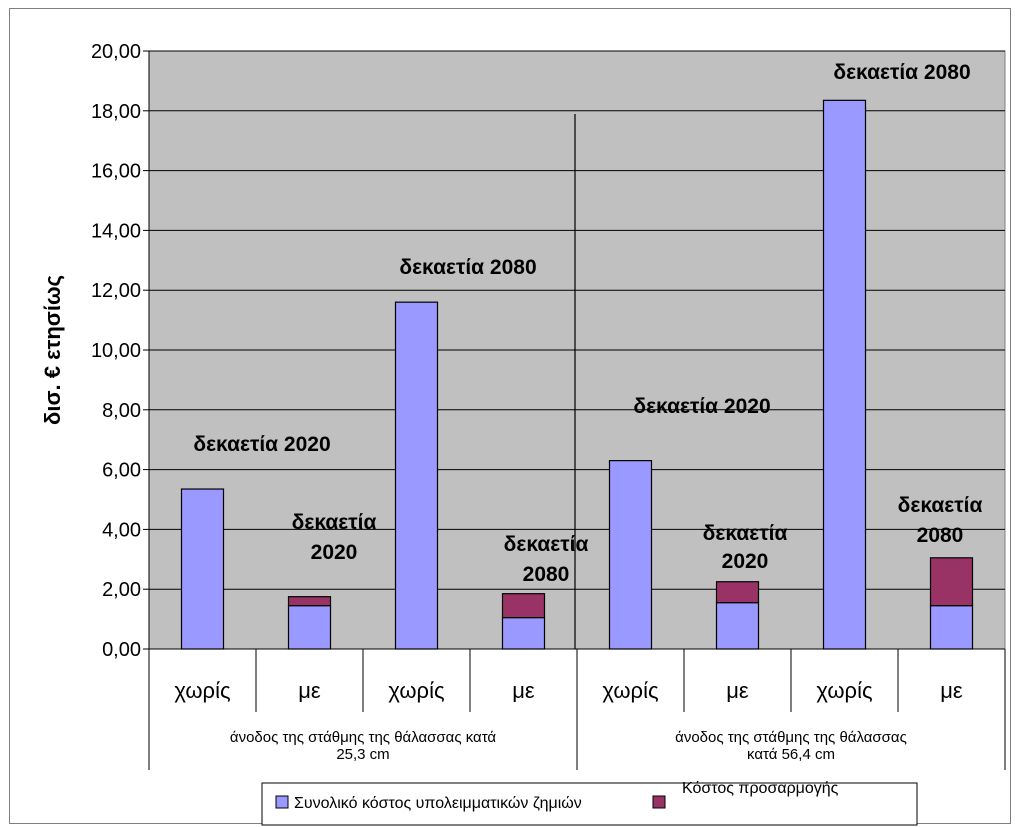  I want to click on y-tick-label: 8,00, so click(121, 411).